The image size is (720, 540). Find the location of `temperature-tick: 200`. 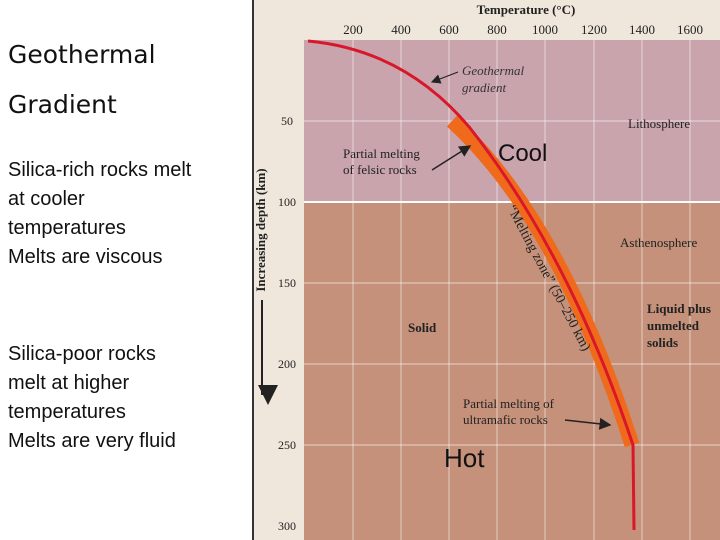

temperature-tick: 200 is located at coordinates (353, 29).